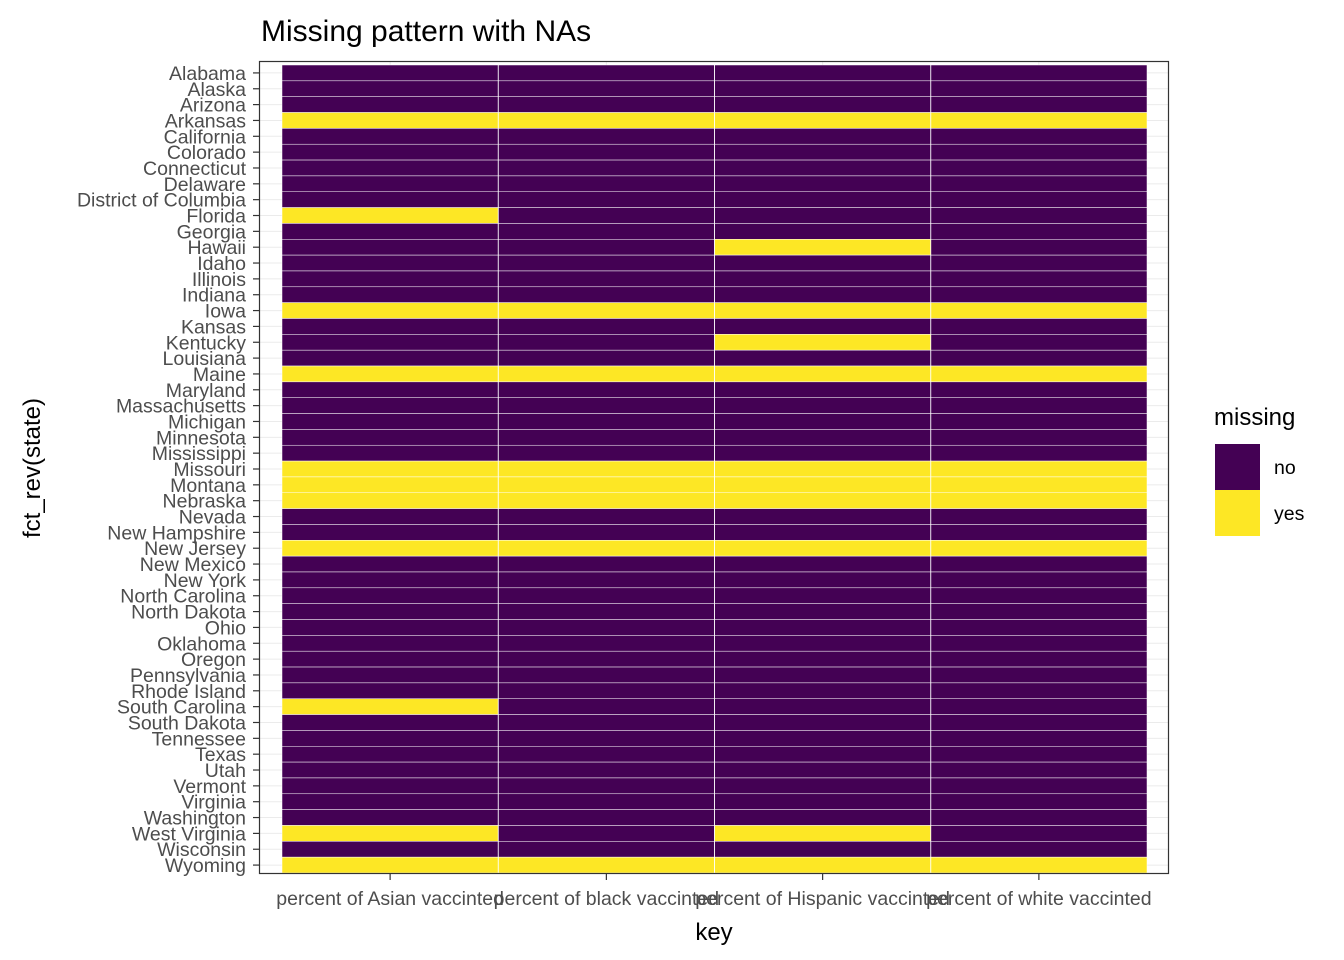 The width and height of the screenshot is (1344, 960). Describe the element at coordinates (205, 581) in the screenshot. I see `y-tick-label: New York` at that location.